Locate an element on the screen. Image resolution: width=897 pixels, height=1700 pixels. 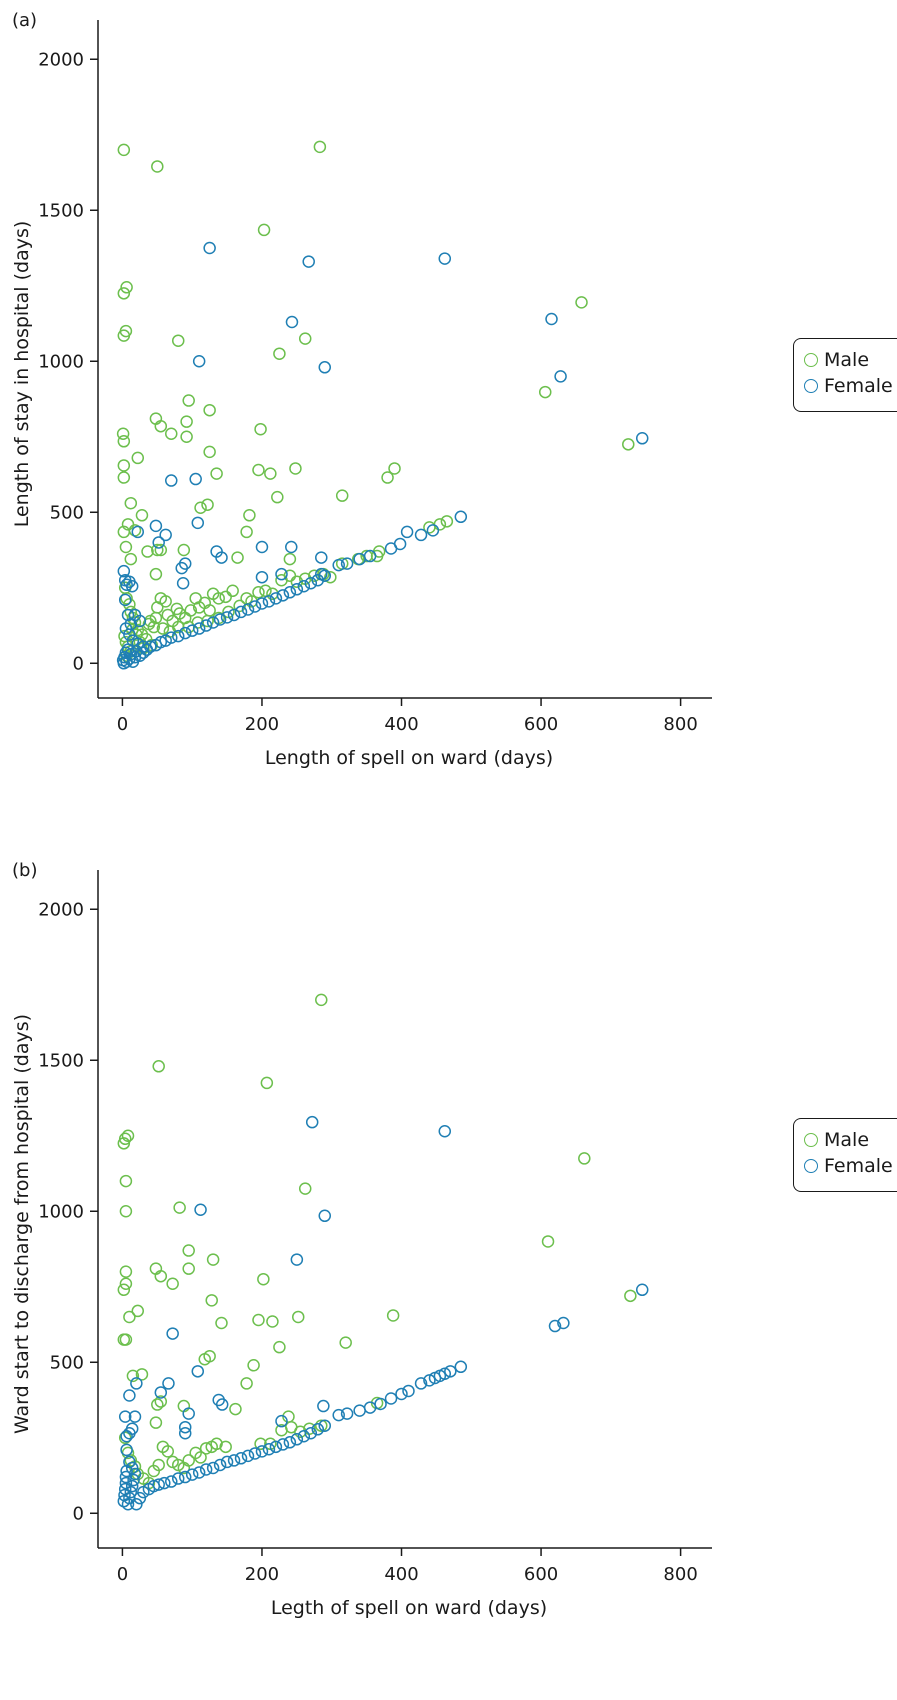
legend-entry-male: Male is located at coordinates (850, 360).